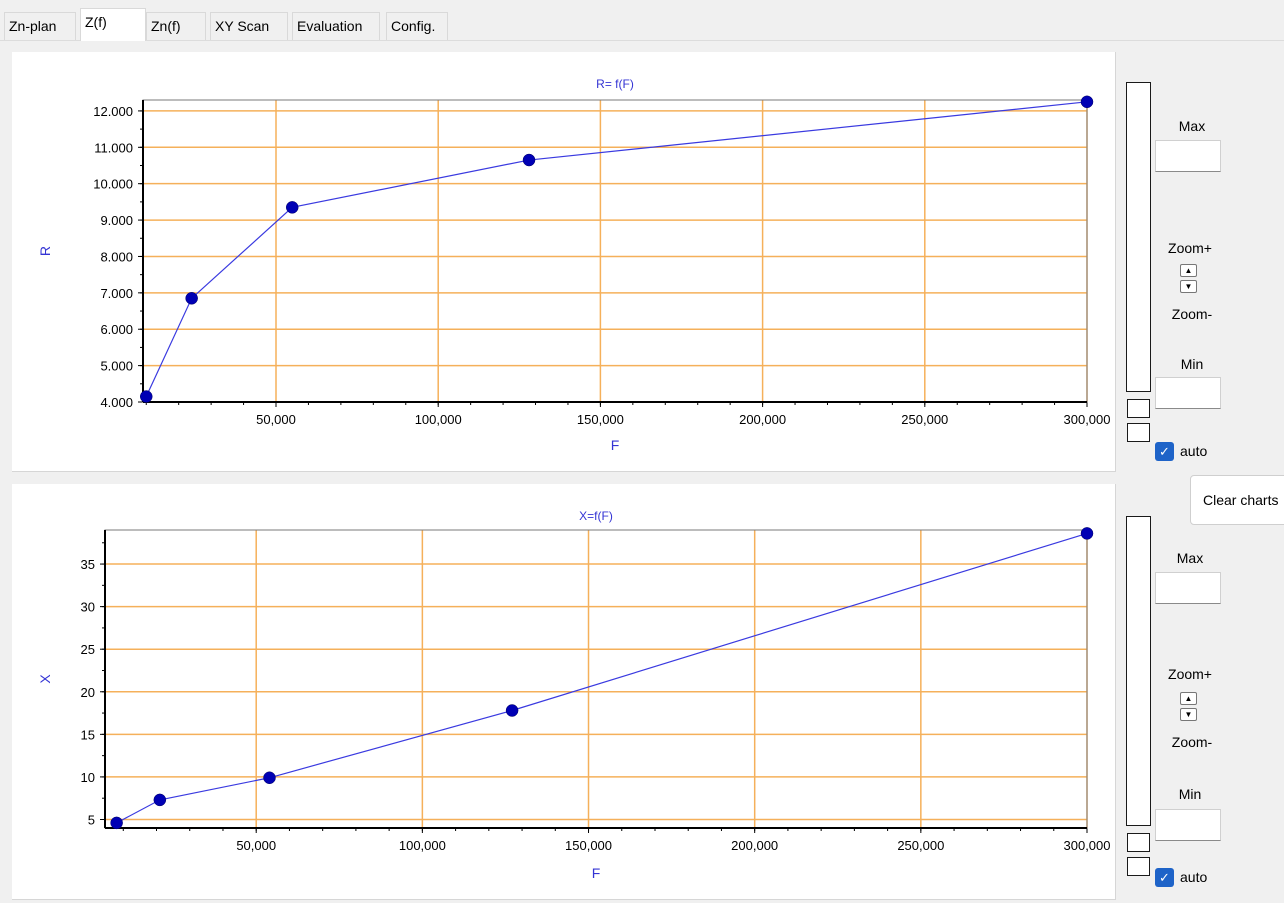 This screenshot has width=1284, height=903. I want to click on y-tick-label: 4.000, so click(116, 402).